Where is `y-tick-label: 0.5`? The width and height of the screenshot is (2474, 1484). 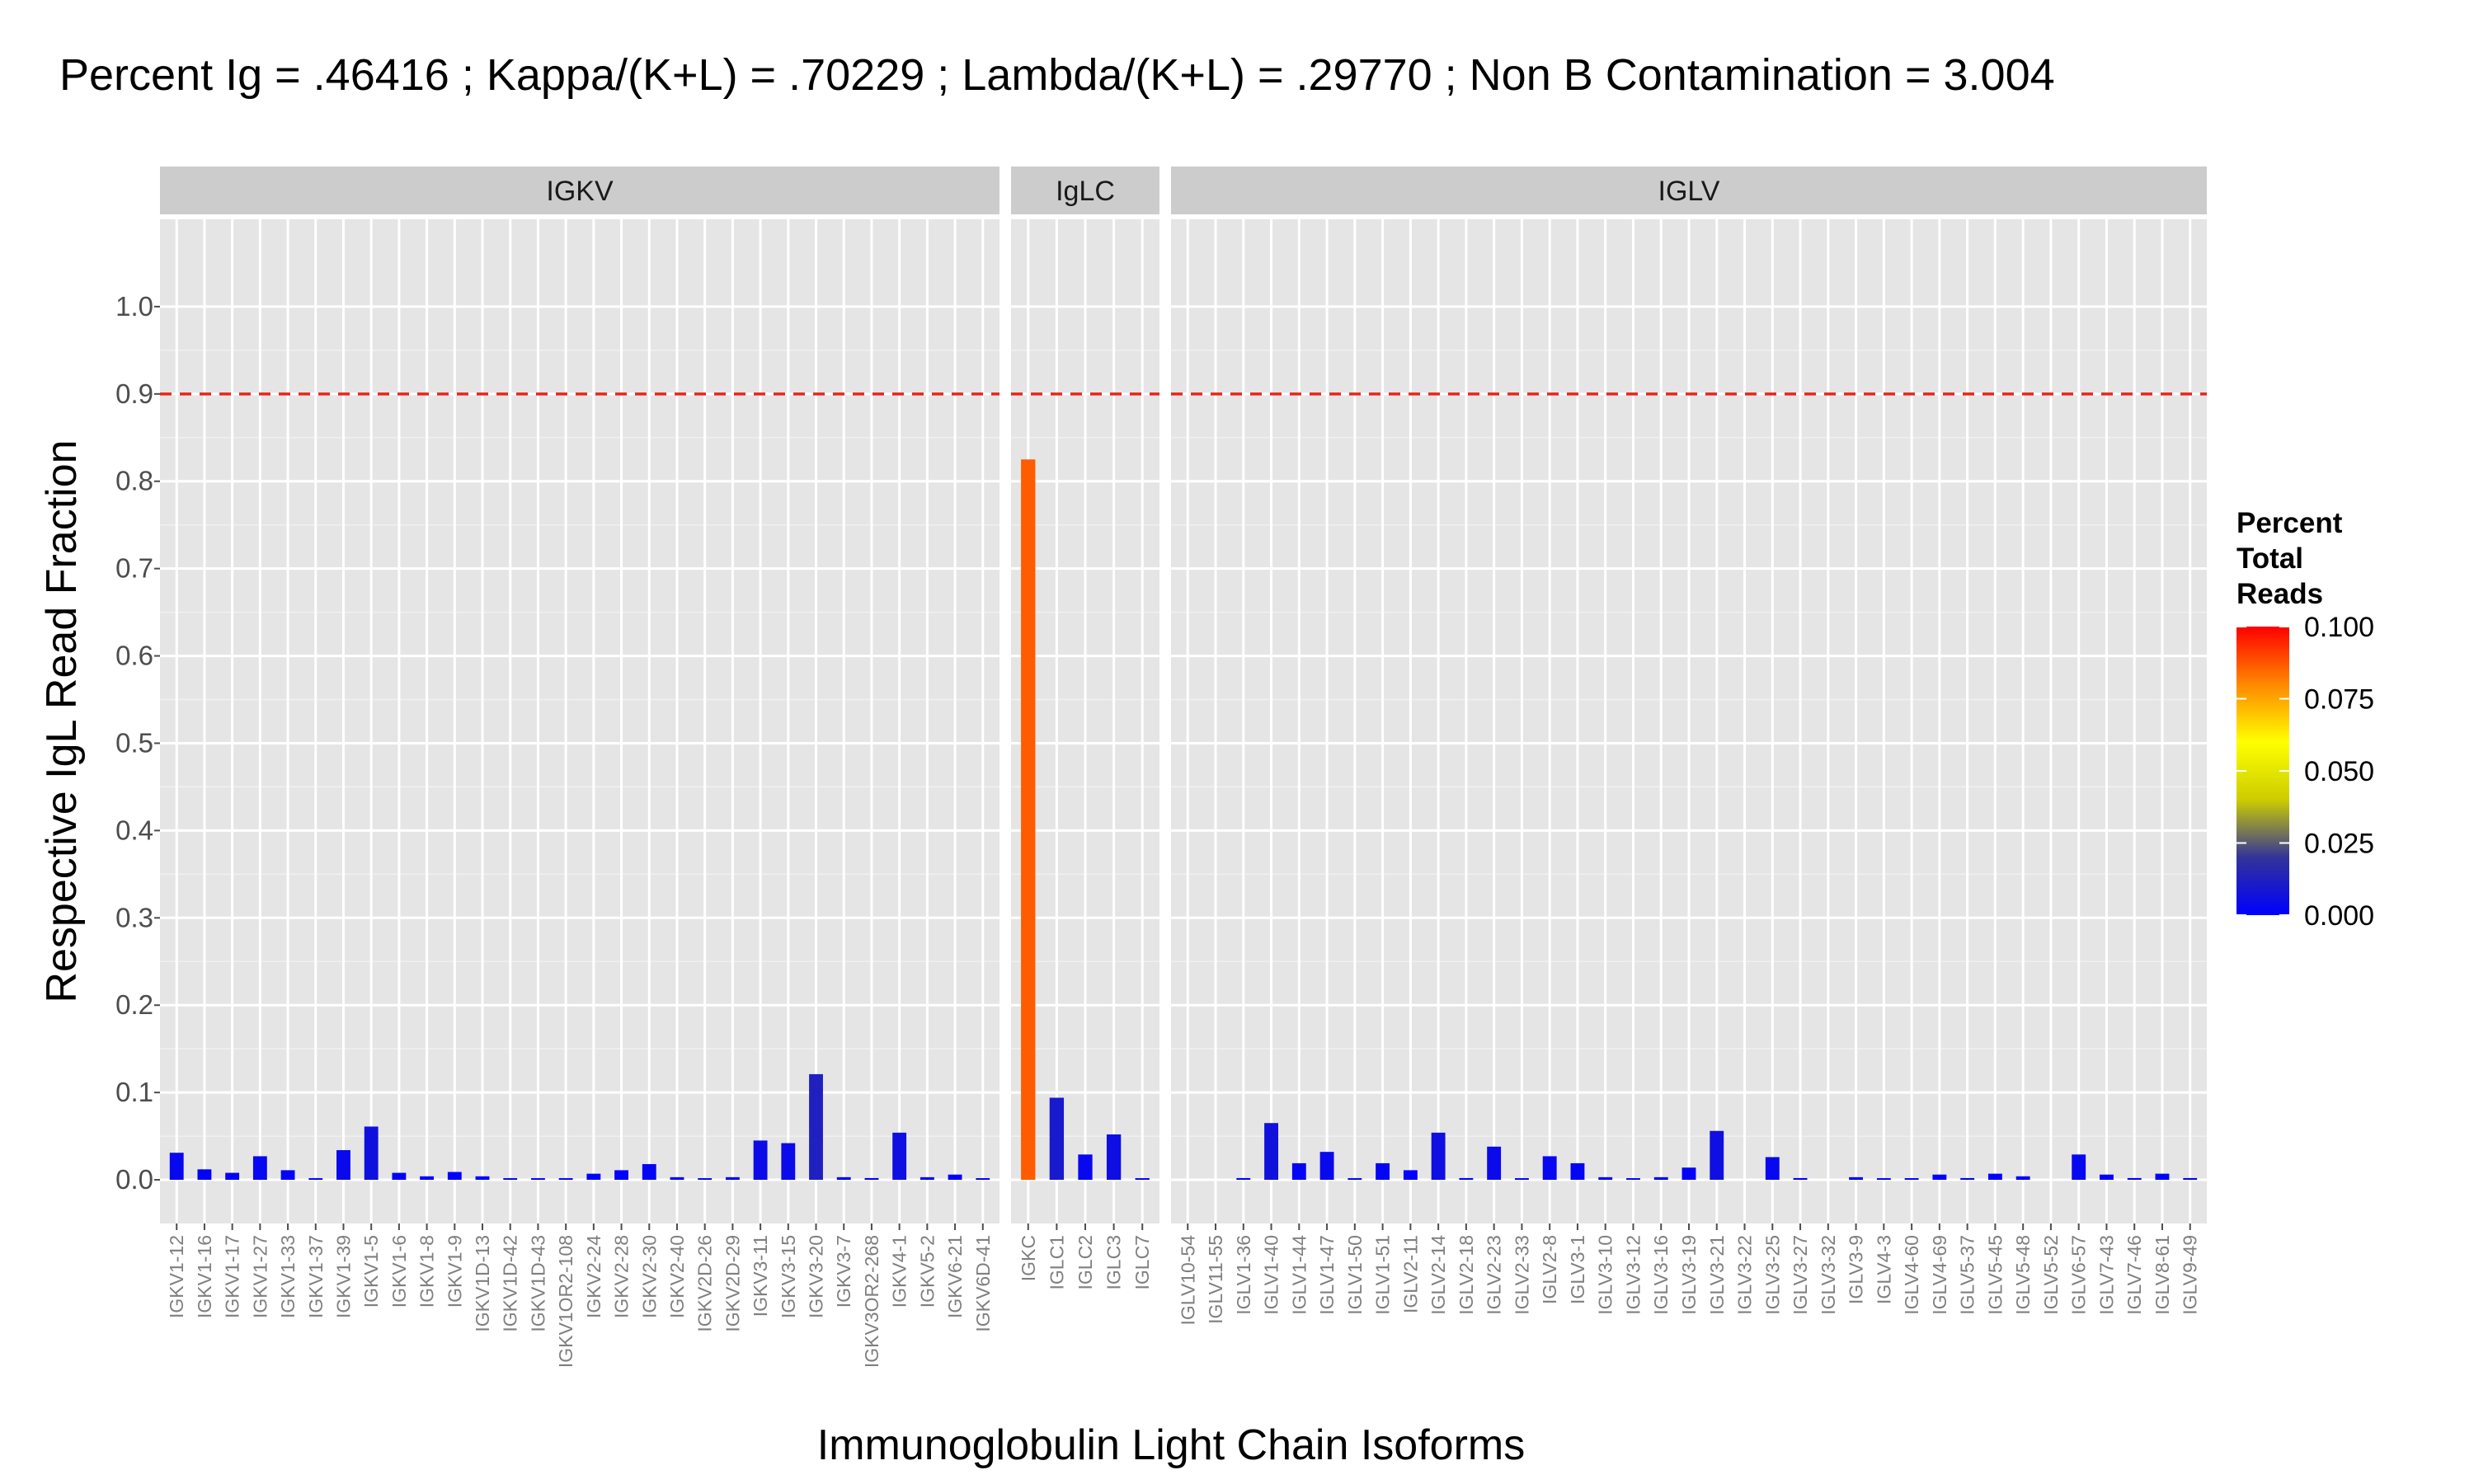 y-tick-label: 0.5 is located at coordinates (134, 742).